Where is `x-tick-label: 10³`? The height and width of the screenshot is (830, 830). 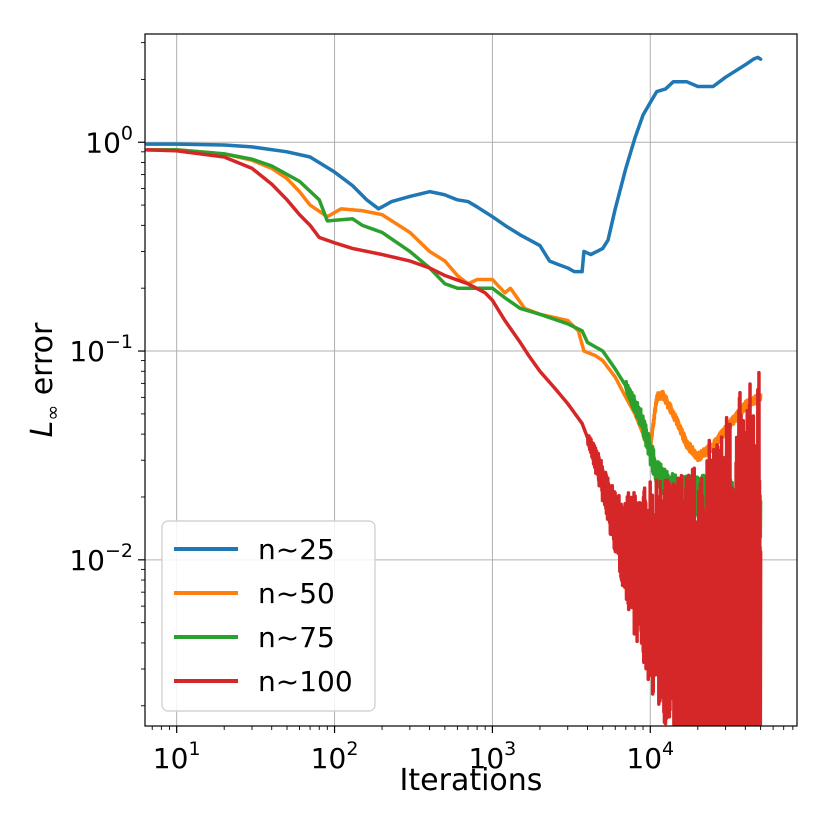
x-tick-label: 10³ is located at coordinates (493, 756).